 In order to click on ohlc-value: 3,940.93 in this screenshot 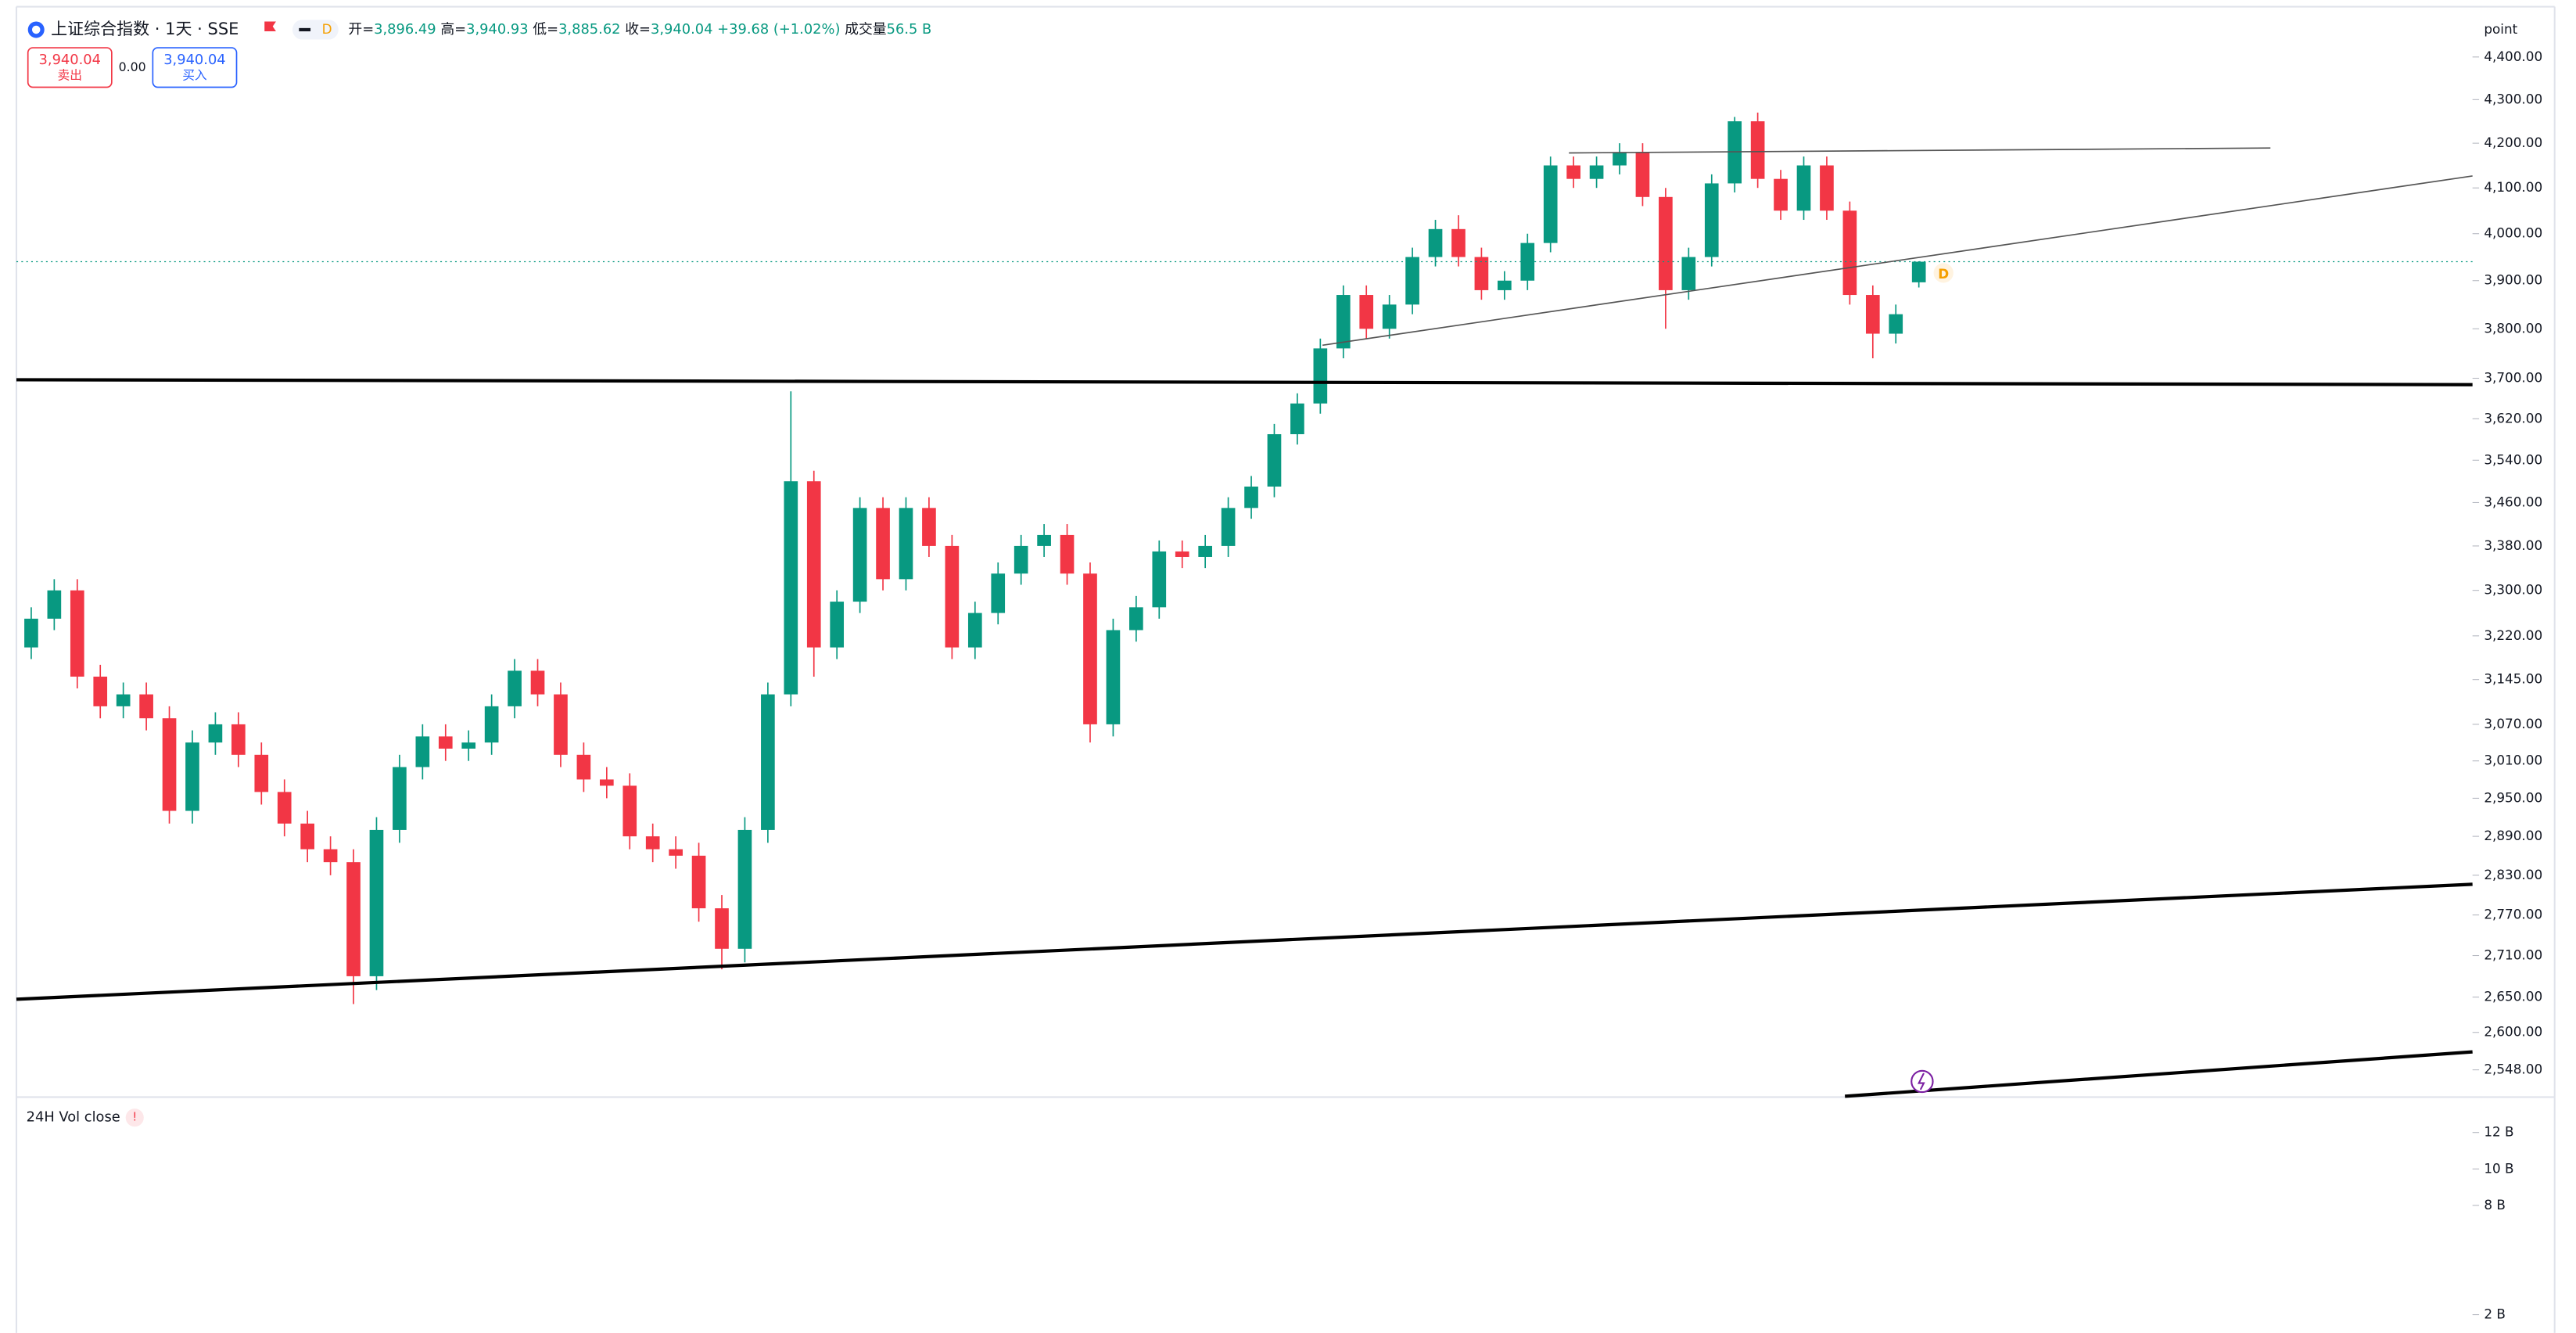, I will do `click(497, 29)`.